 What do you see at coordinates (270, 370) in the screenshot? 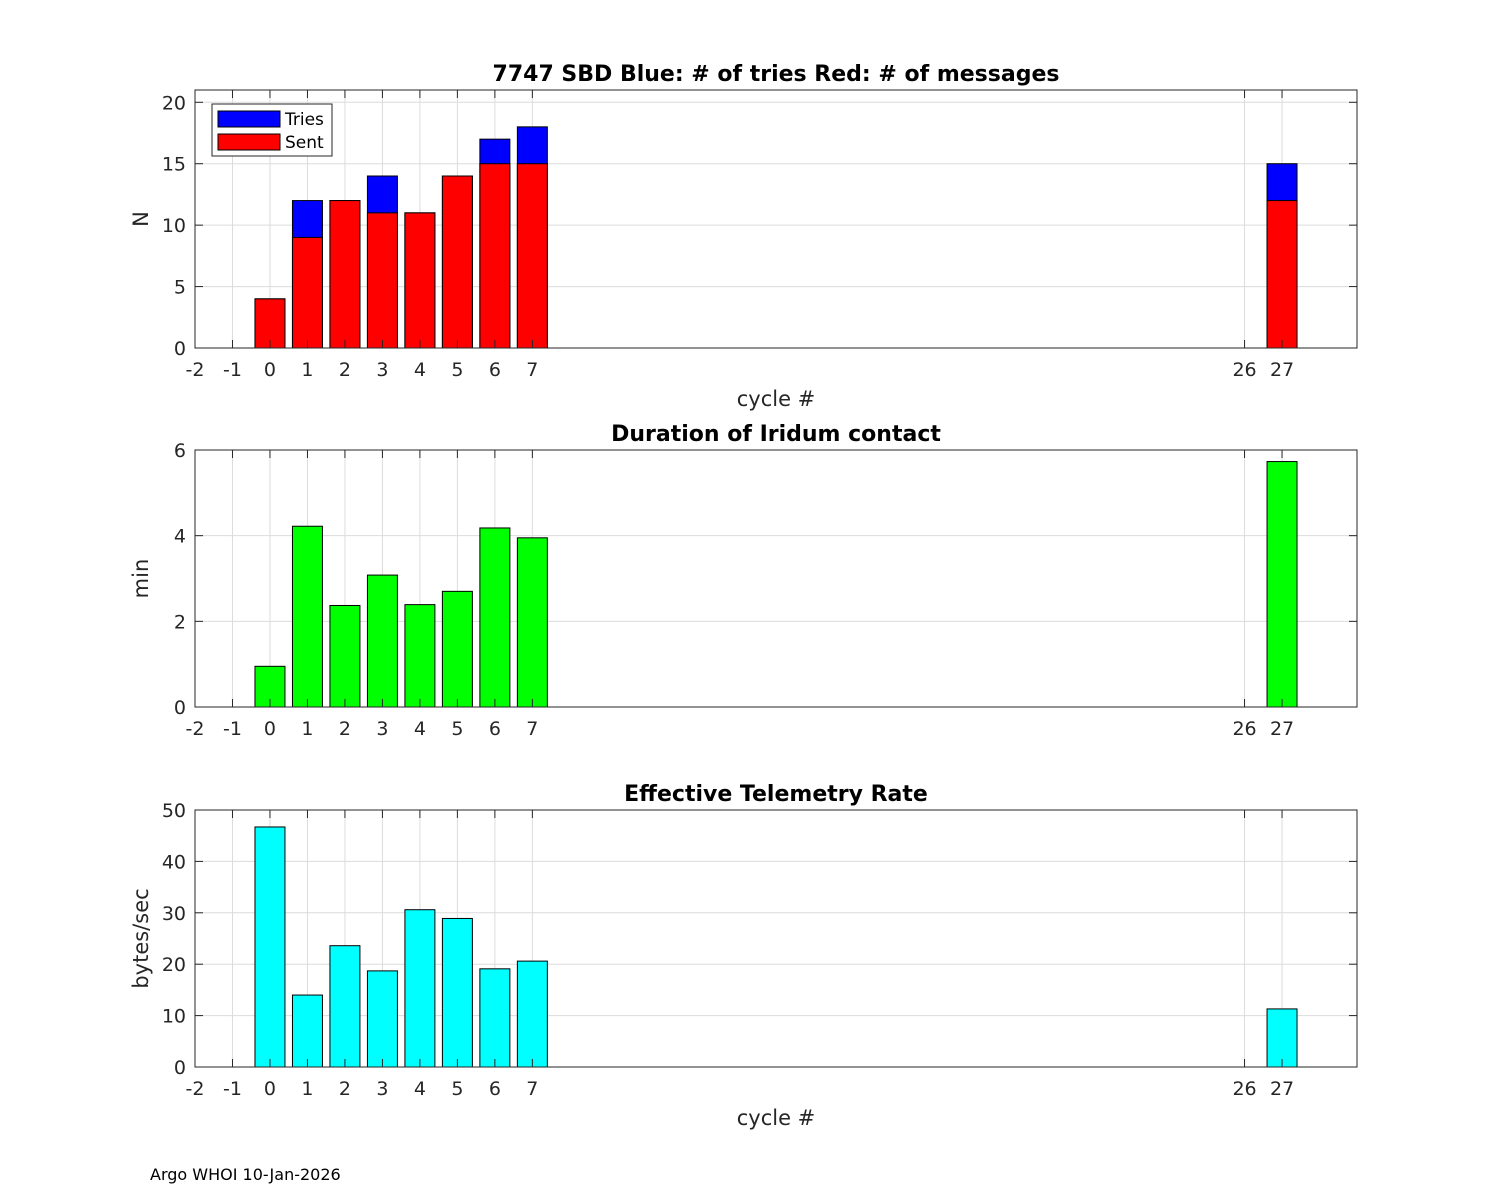
I see `chart1-xtick-label: 0` at bounding box center [270, 370].